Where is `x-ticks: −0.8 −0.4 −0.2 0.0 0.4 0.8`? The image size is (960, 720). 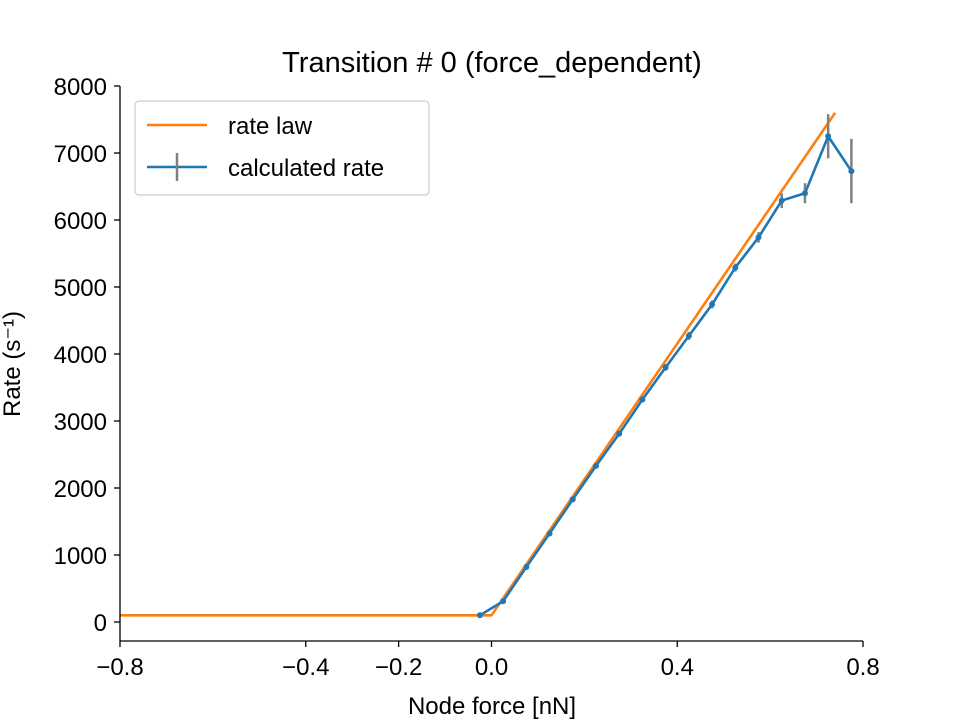
x-ticks: −0.8 −0.4 −0.2 0.0 0.4 0.8 is located at coordinates (488, 661).